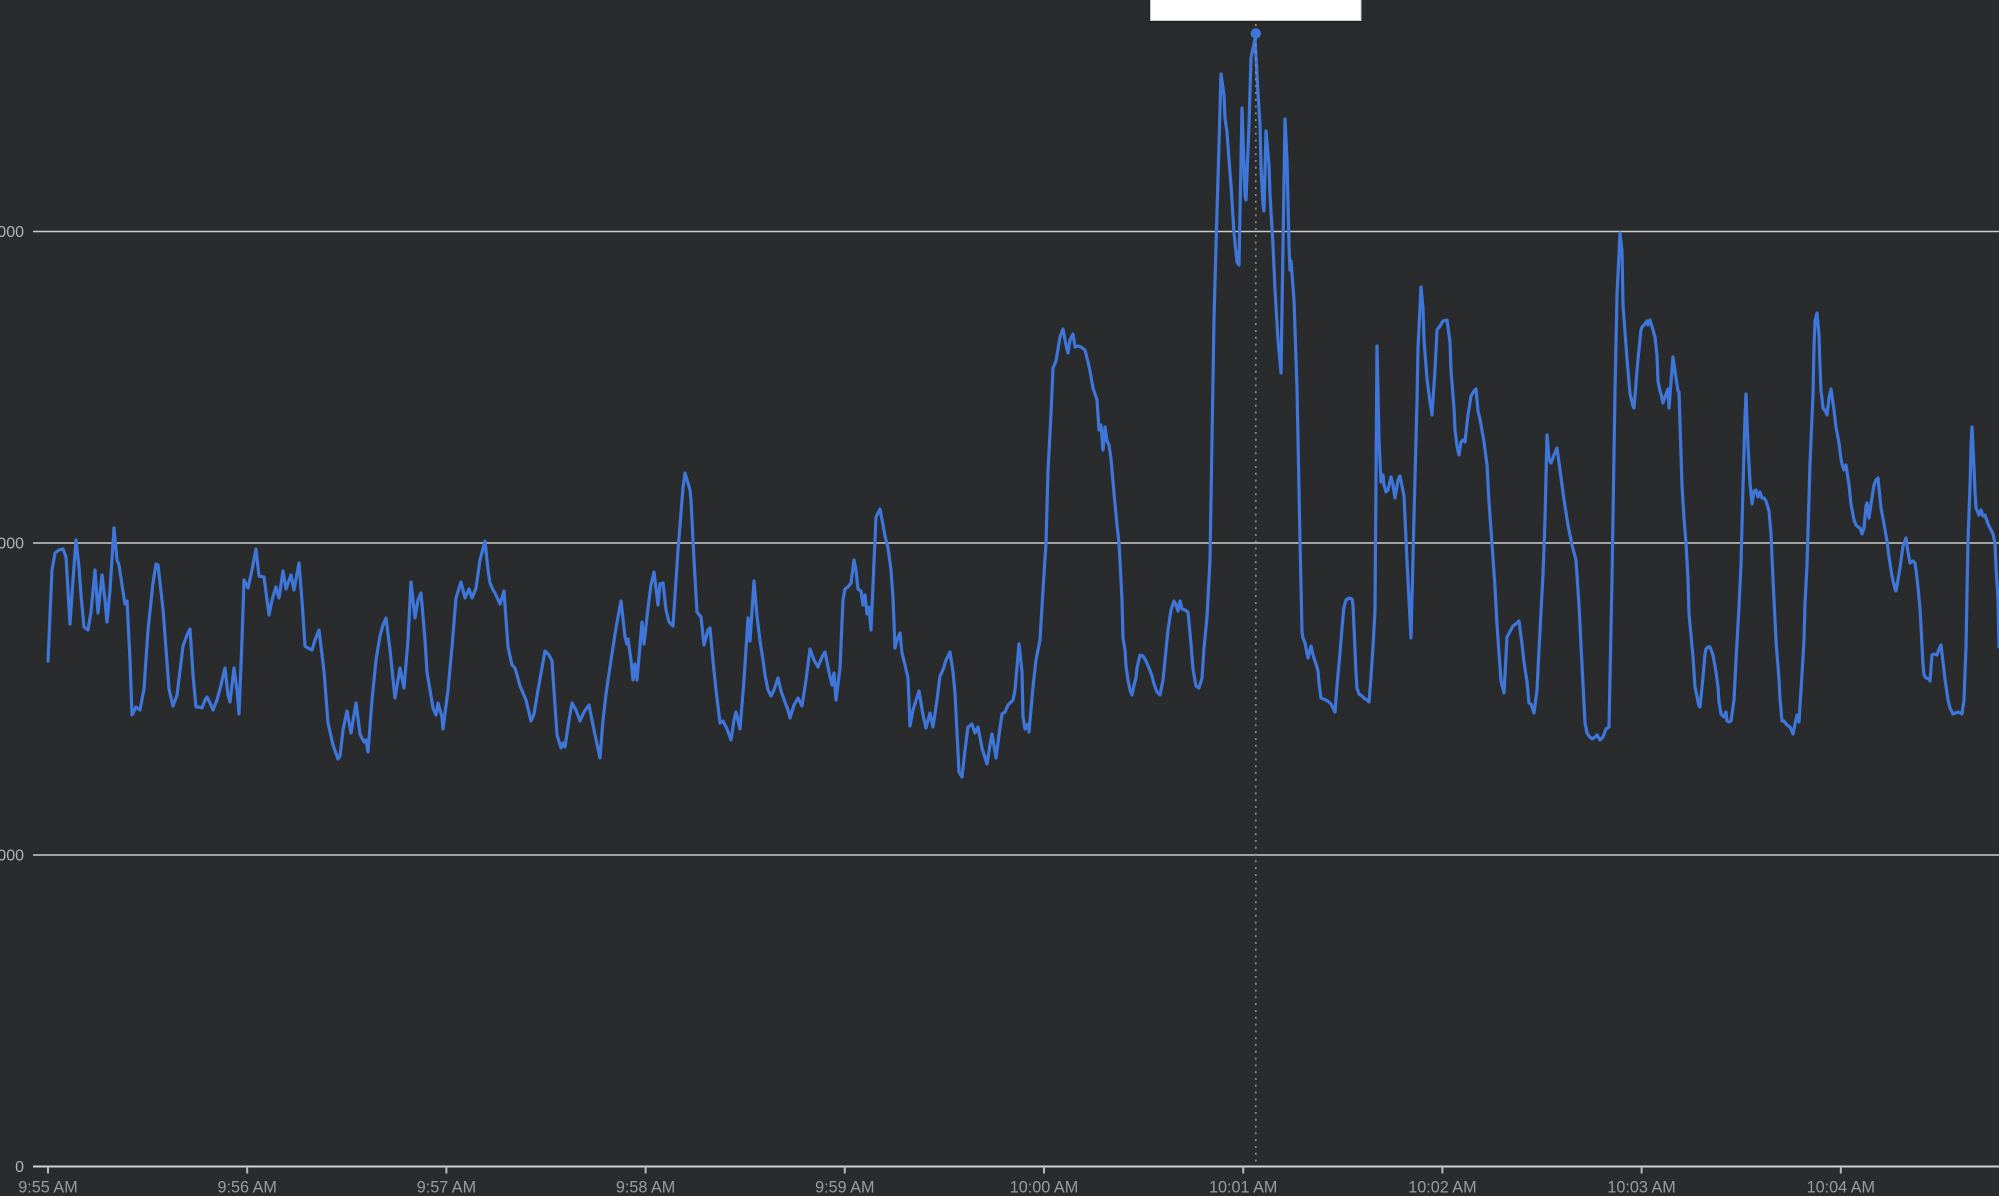  What do you see at coordinates (1044, 1187) in the screenshot?
I see `svg-text: 10:00 AM` at bounding box center [1044, 1187].